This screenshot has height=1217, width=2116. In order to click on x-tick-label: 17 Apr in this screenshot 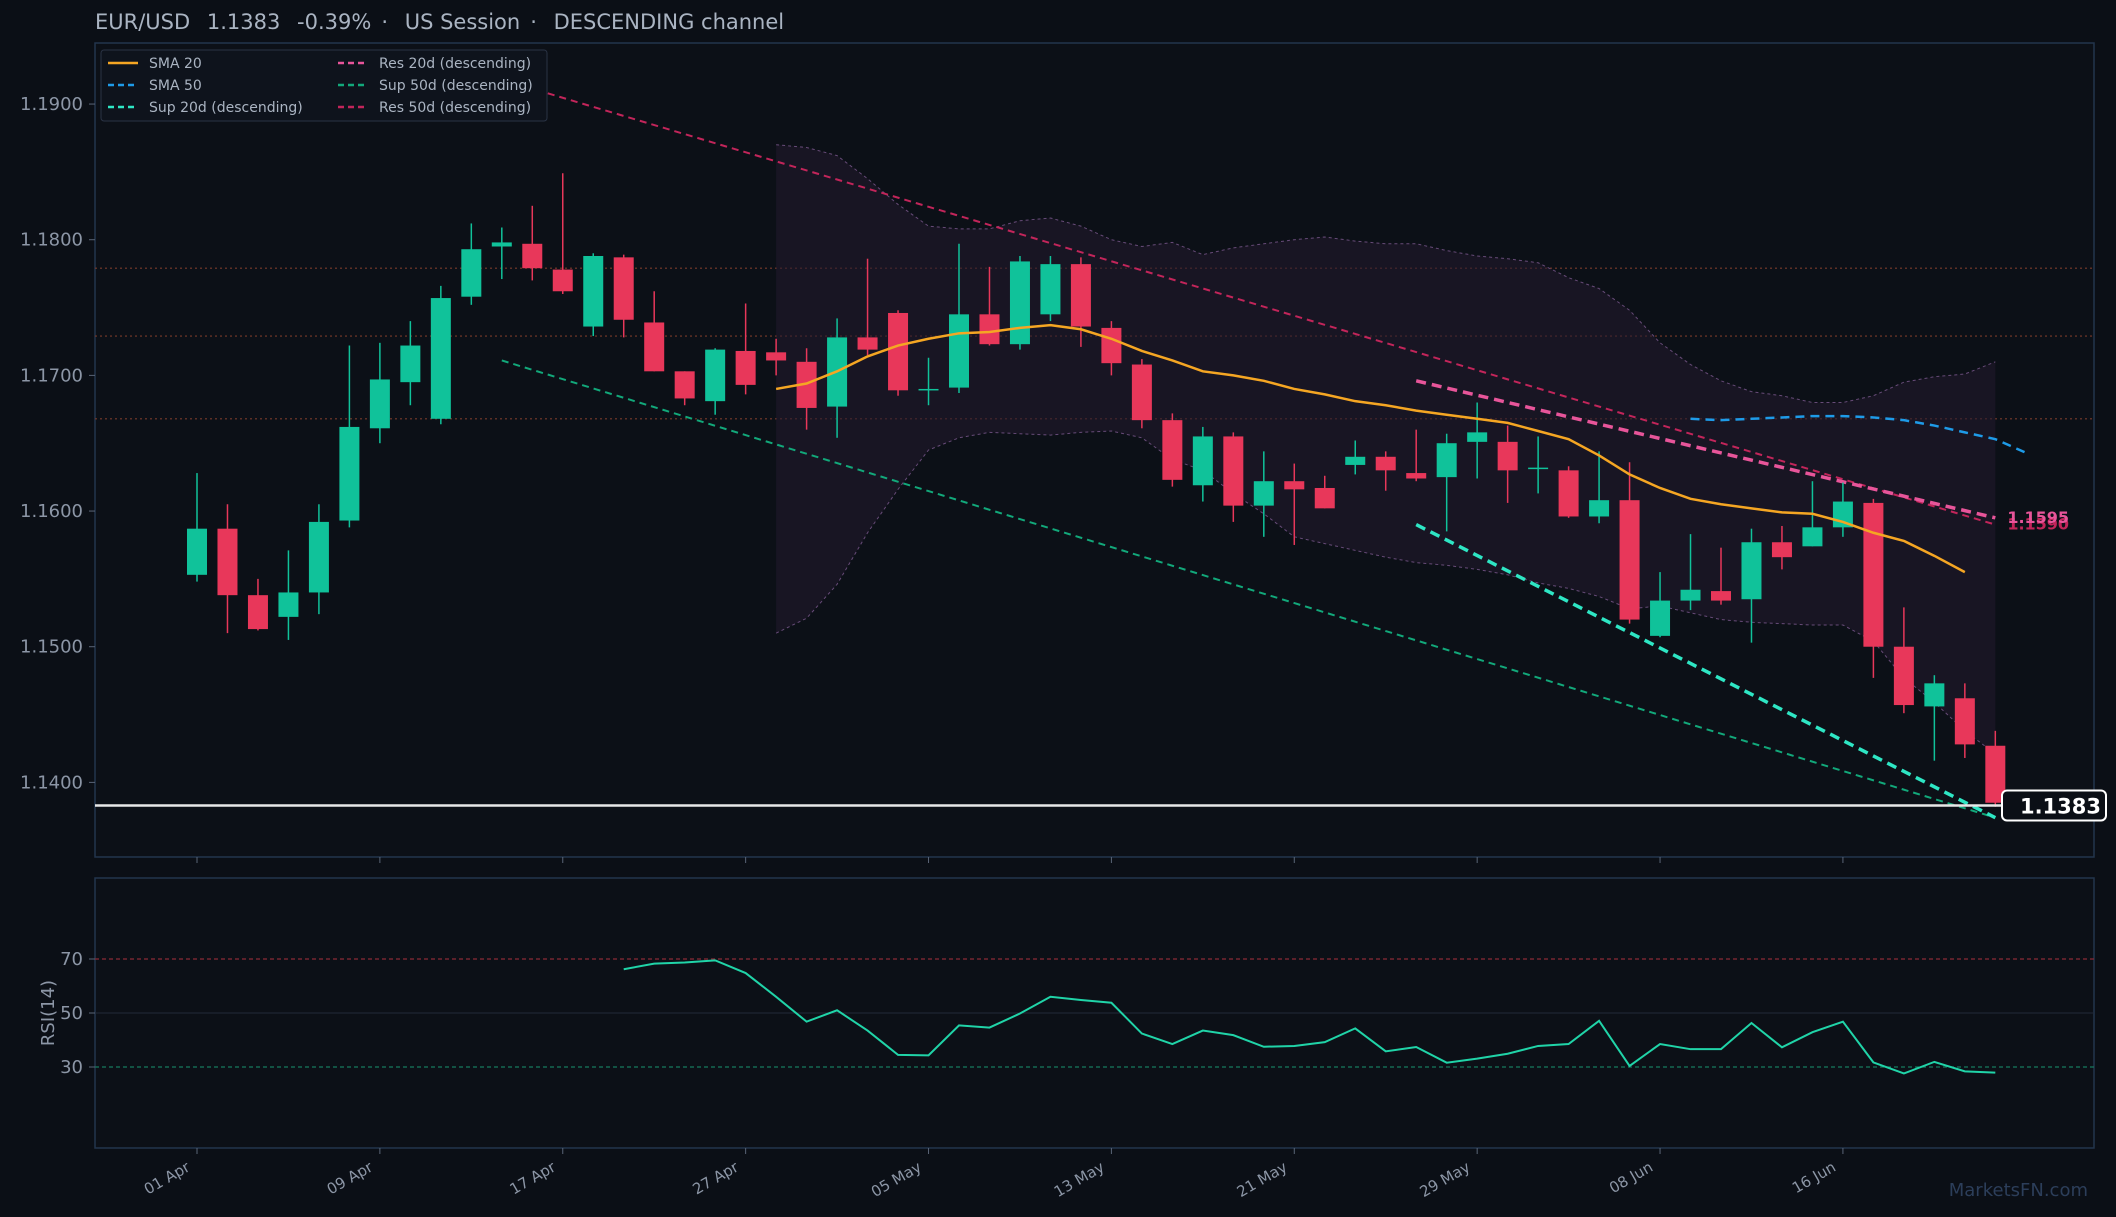, I will do `click(533, 1177)`.